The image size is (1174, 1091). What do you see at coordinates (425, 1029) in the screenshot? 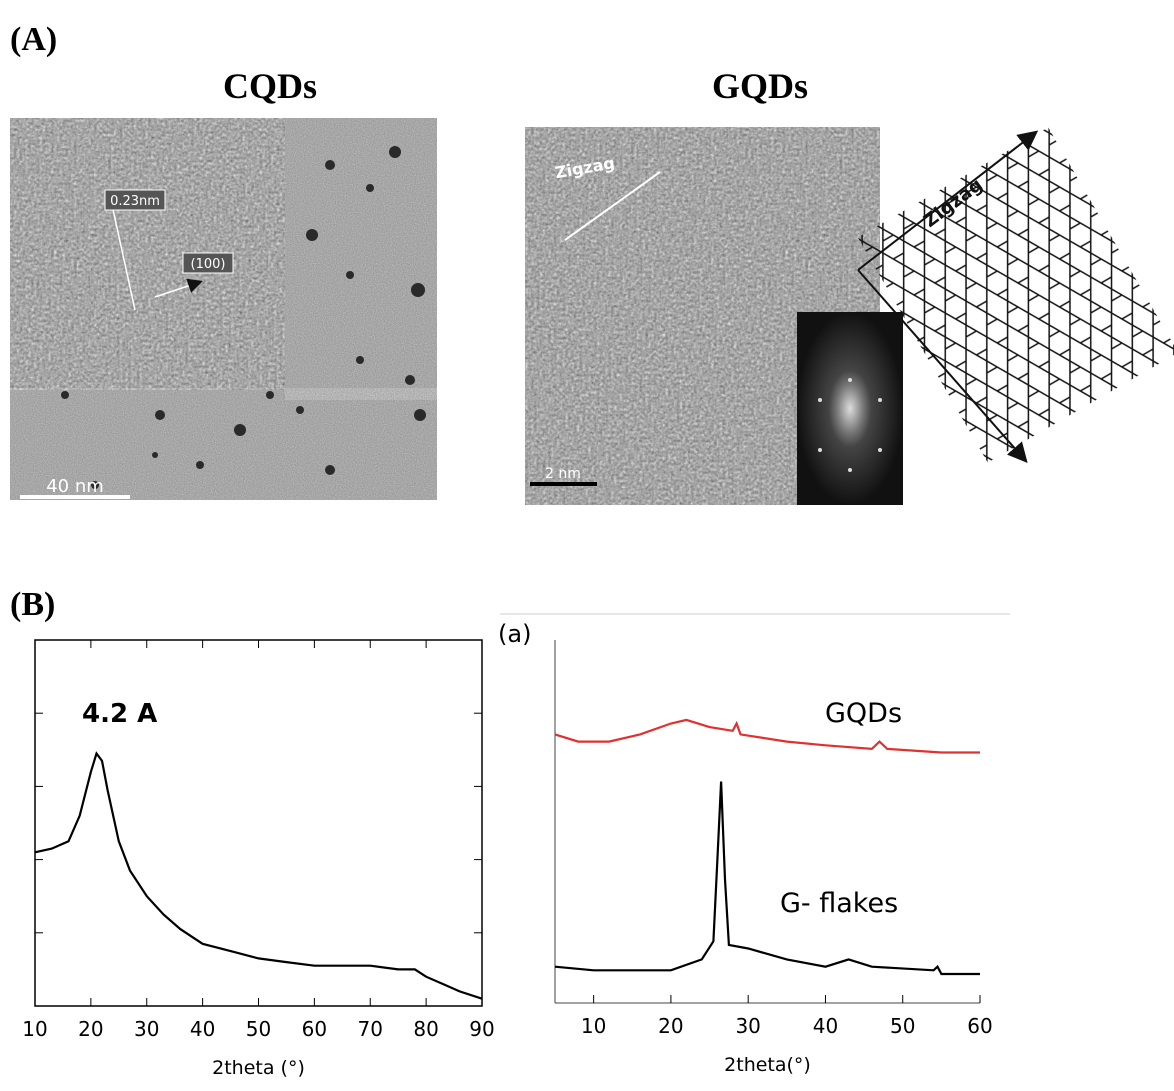
I see `x-tick-label: 80` at bounding box center [425, 1029].